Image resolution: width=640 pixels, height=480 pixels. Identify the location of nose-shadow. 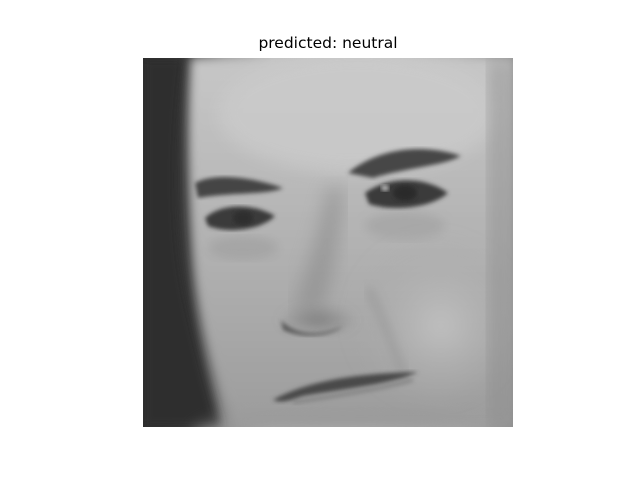
(318, 320).